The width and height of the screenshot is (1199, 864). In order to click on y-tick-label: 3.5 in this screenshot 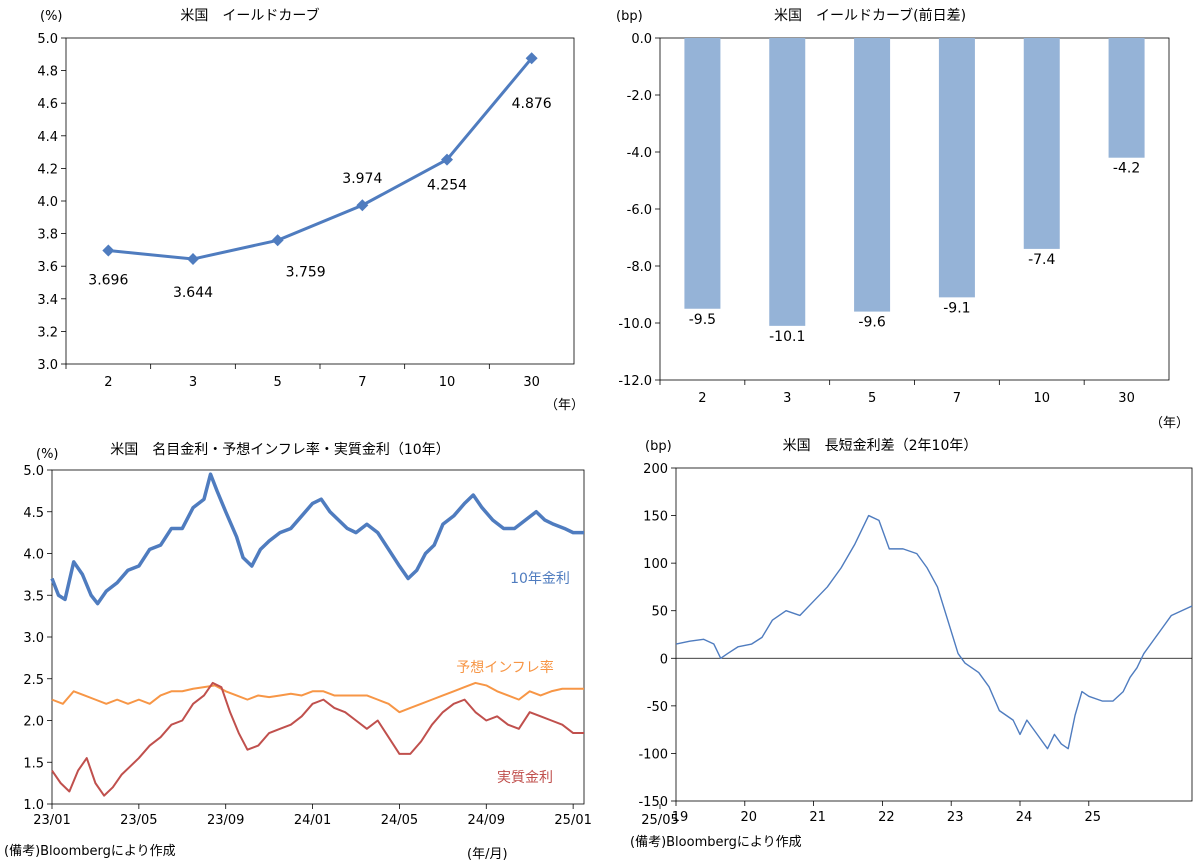, I will do `click(33, 596)`.